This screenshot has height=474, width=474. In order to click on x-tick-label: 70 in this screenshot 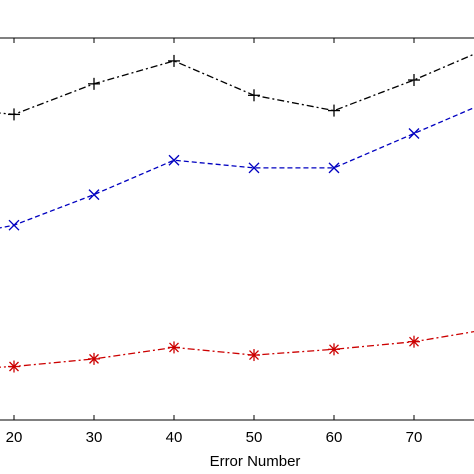, I will do `click(414, 437)`.